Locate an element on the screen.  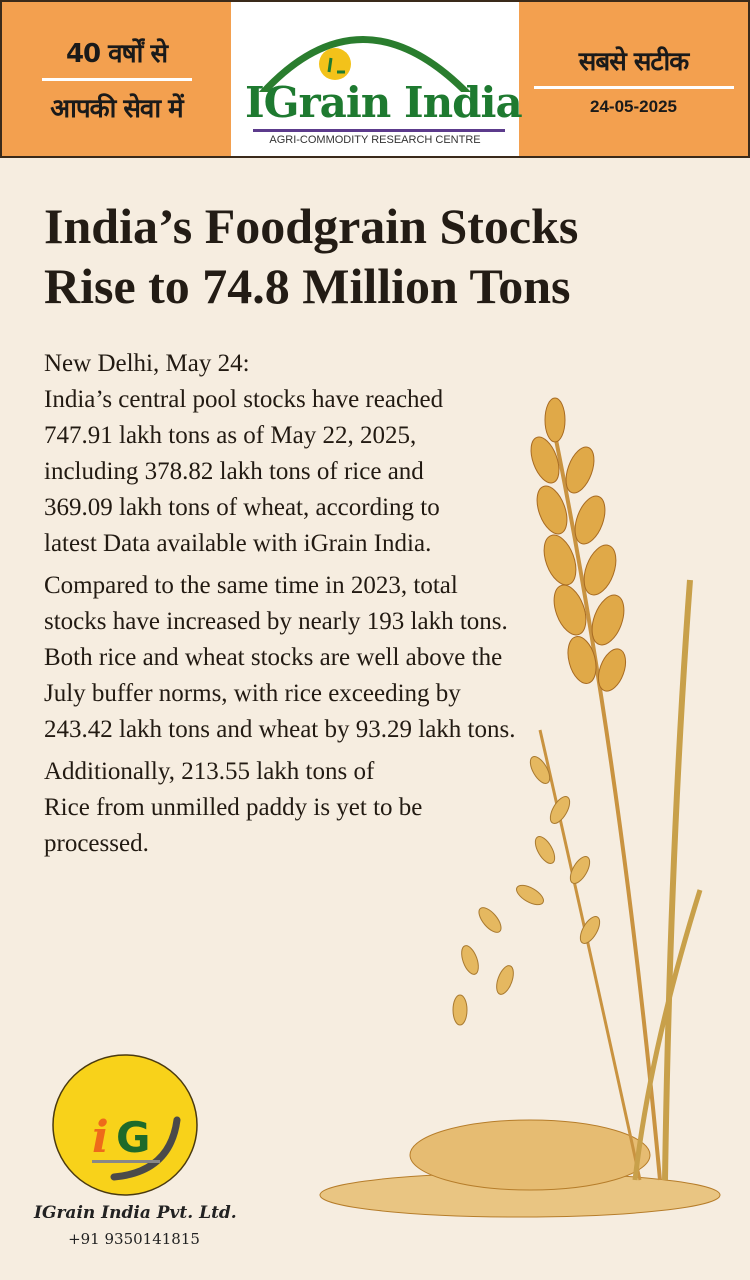
headline-line2: Rise to 74.8 Million Tons is located at coordinates (307, 286).